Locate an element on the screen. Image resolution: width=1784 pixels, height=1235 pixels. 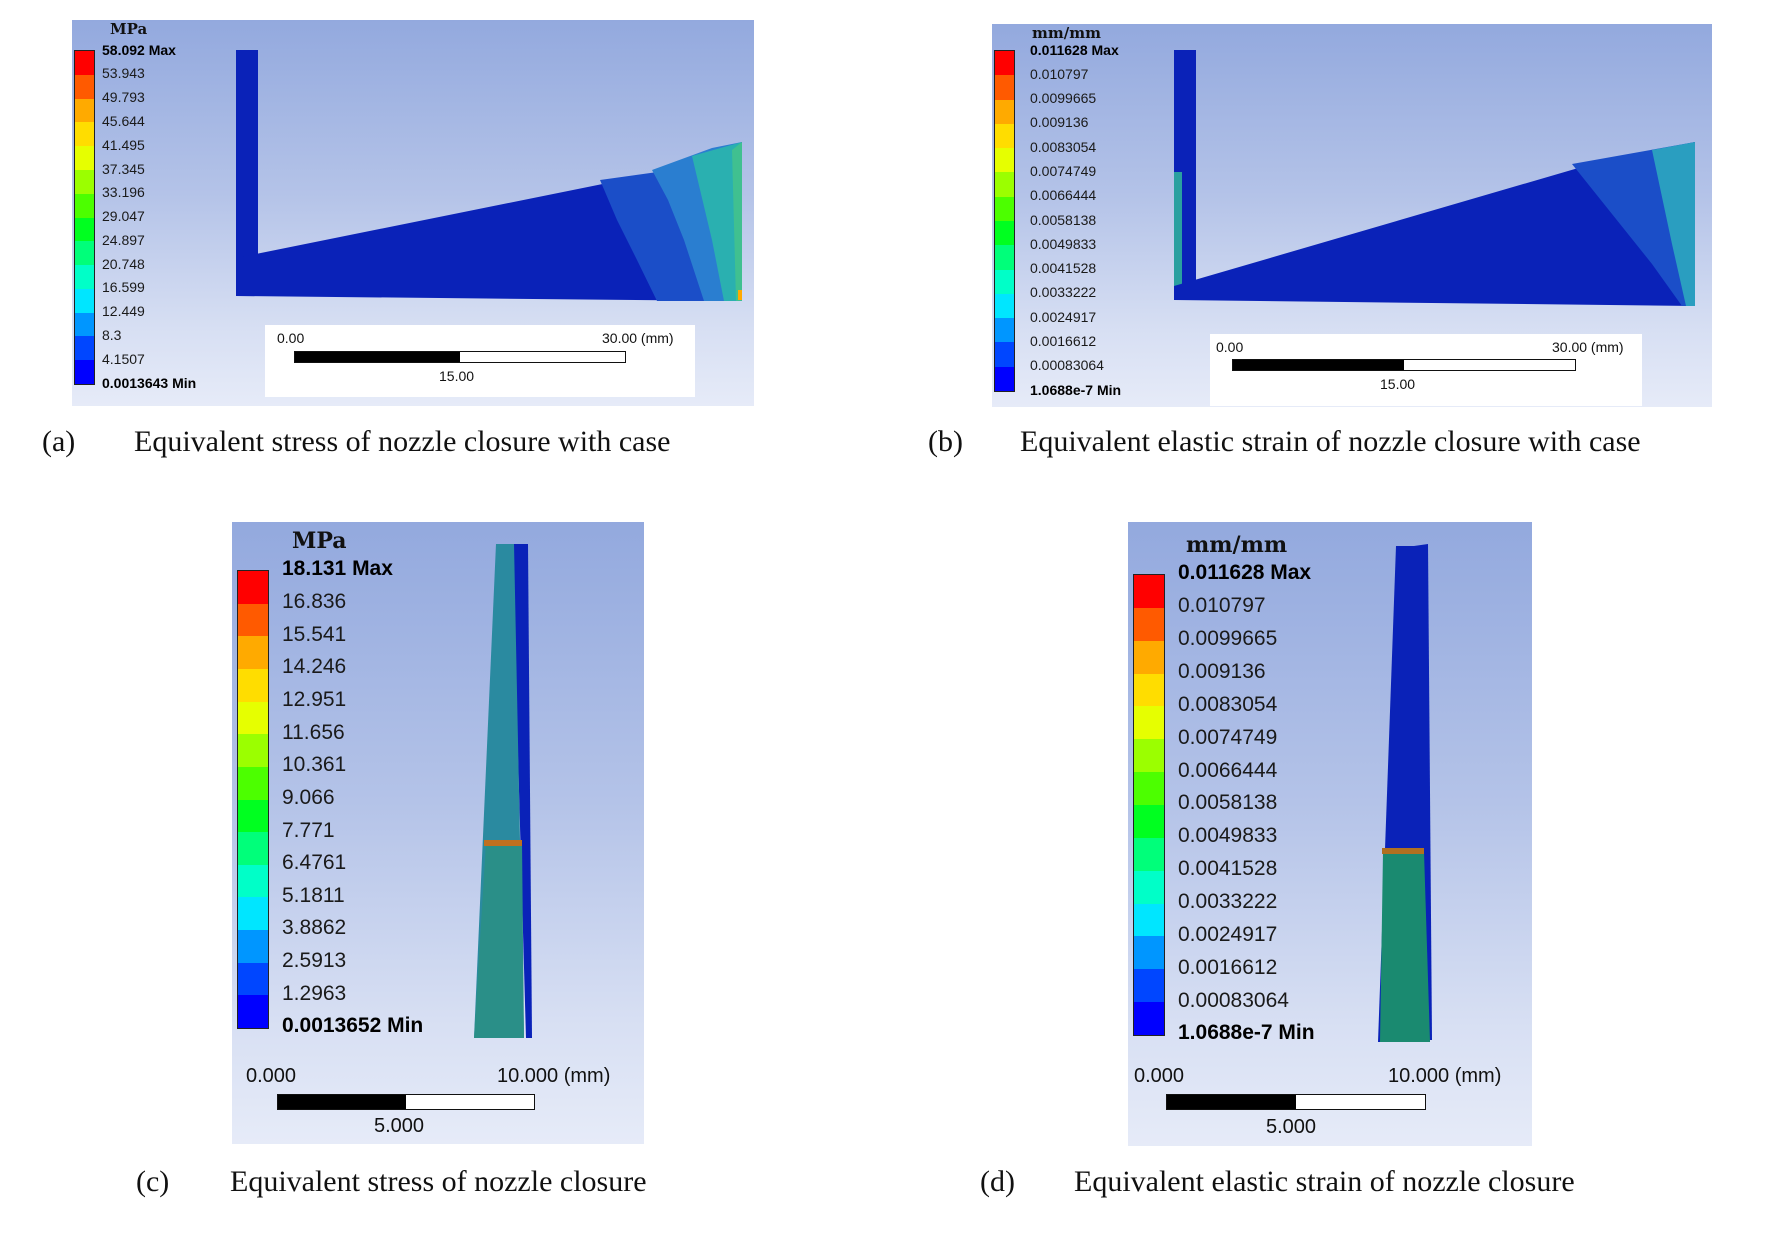
scale-bar is located at coordinates (406, 1102).